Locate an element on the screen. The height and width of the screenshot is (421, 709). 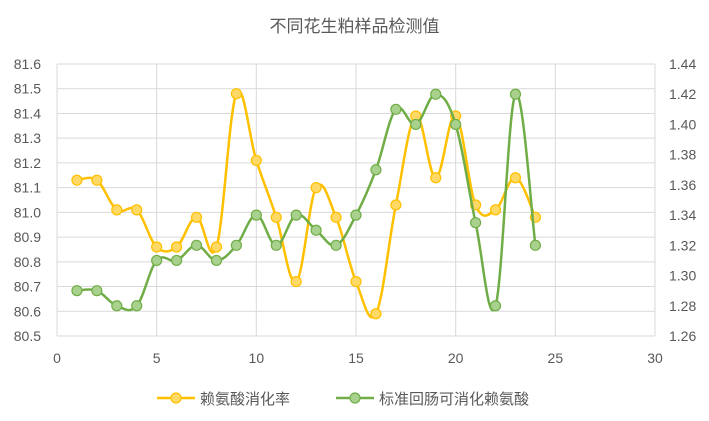
x-tick-label: 5 is located at coordinates (157, 358).